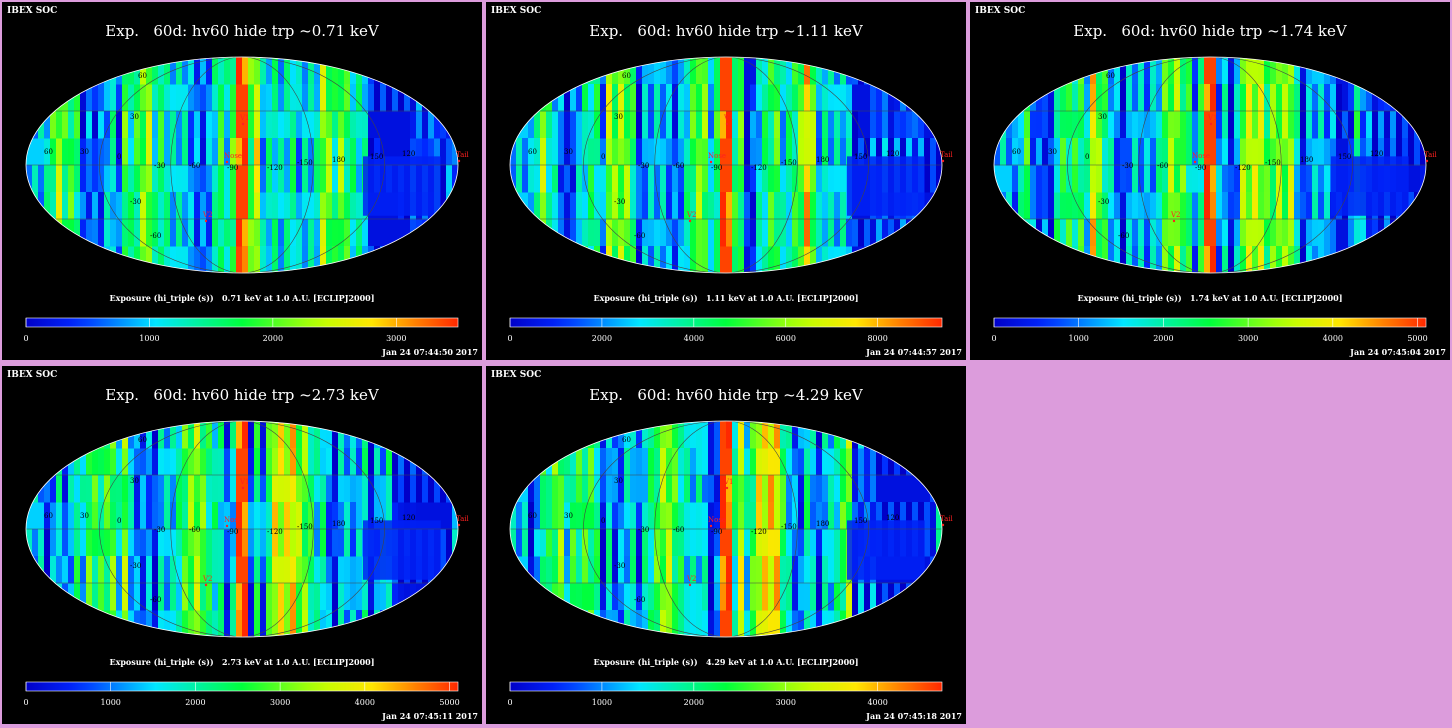 The height and width of the screenshot is (728, 1452). I want to click on longitude-label: 60, so click(1016, 152).